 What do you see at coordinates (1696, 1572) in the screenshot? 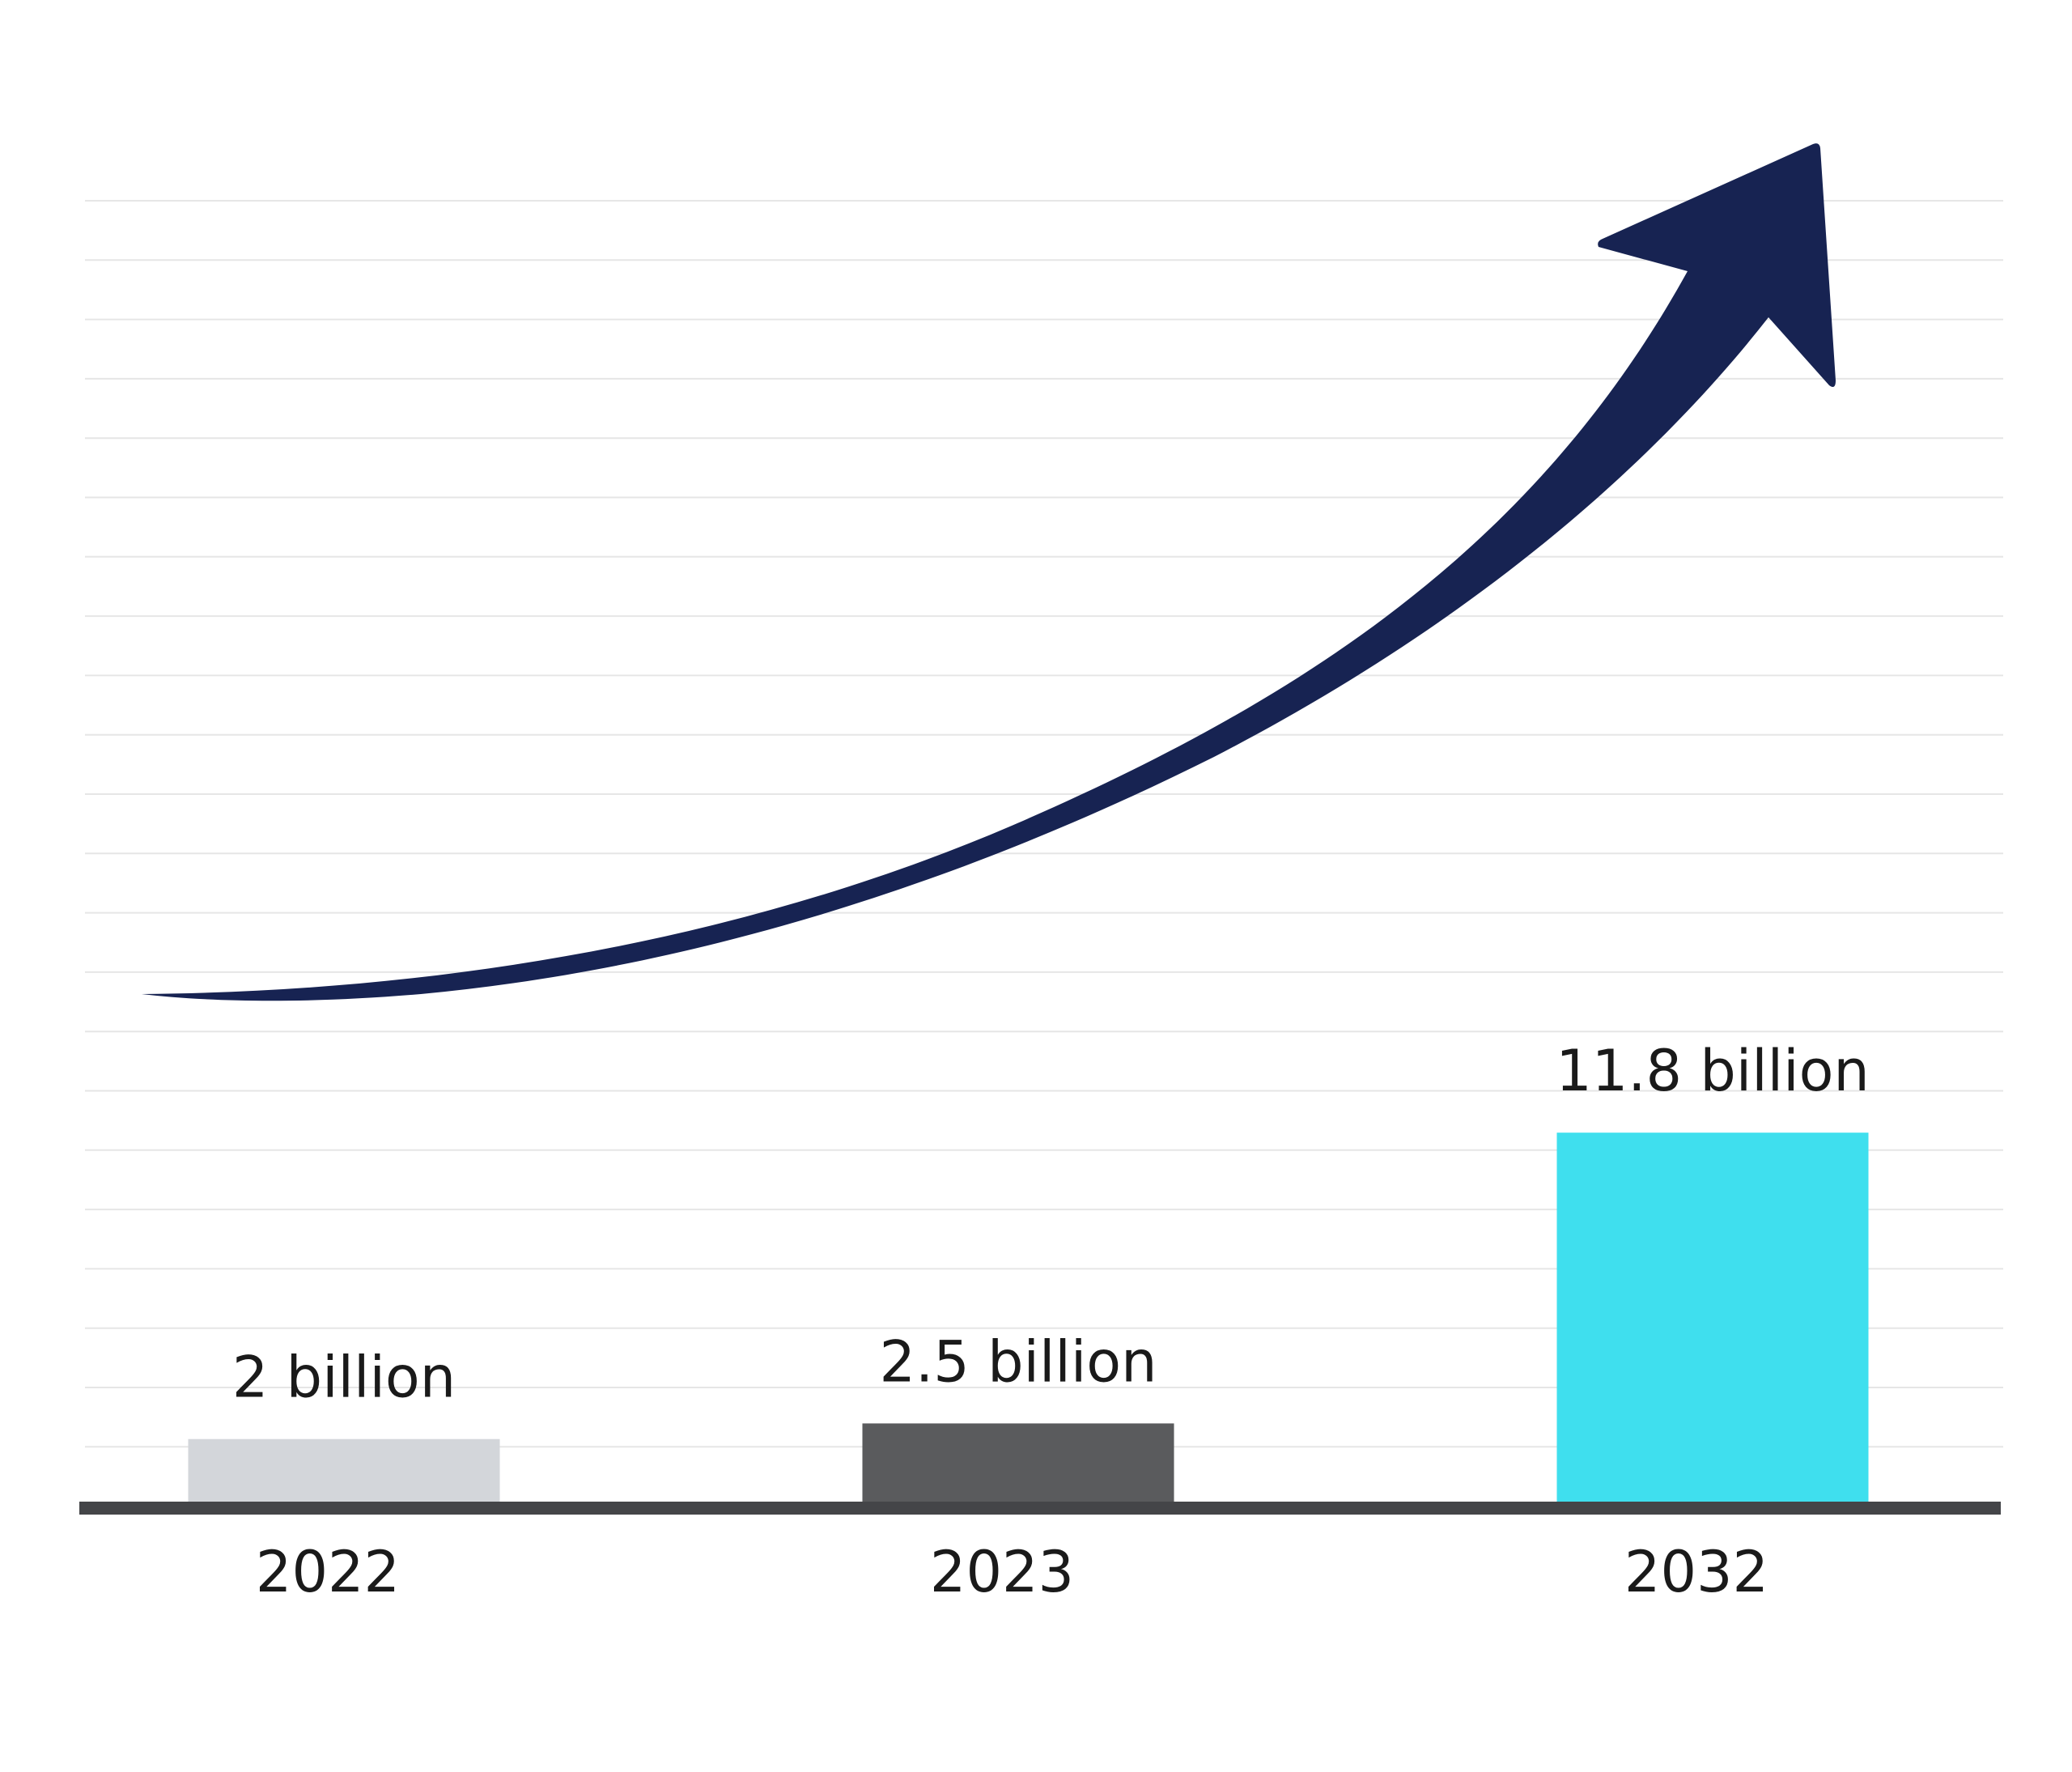
I see `x-tick-label-2032: 2032` at bounding box center [1696, 1572].